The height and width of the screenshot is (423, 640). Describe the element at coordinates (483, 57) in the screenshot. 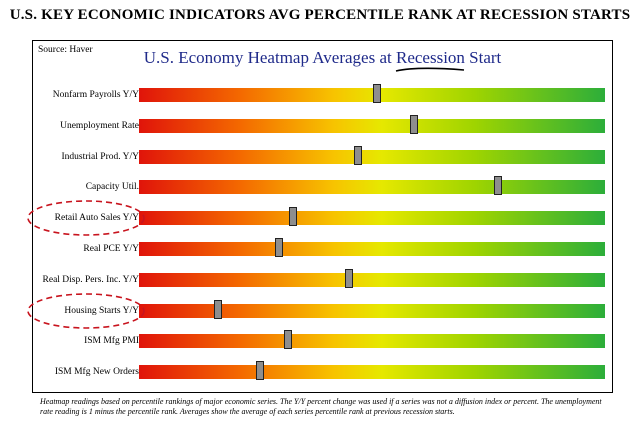

I see `chart-title-suffix: Start` at that location.